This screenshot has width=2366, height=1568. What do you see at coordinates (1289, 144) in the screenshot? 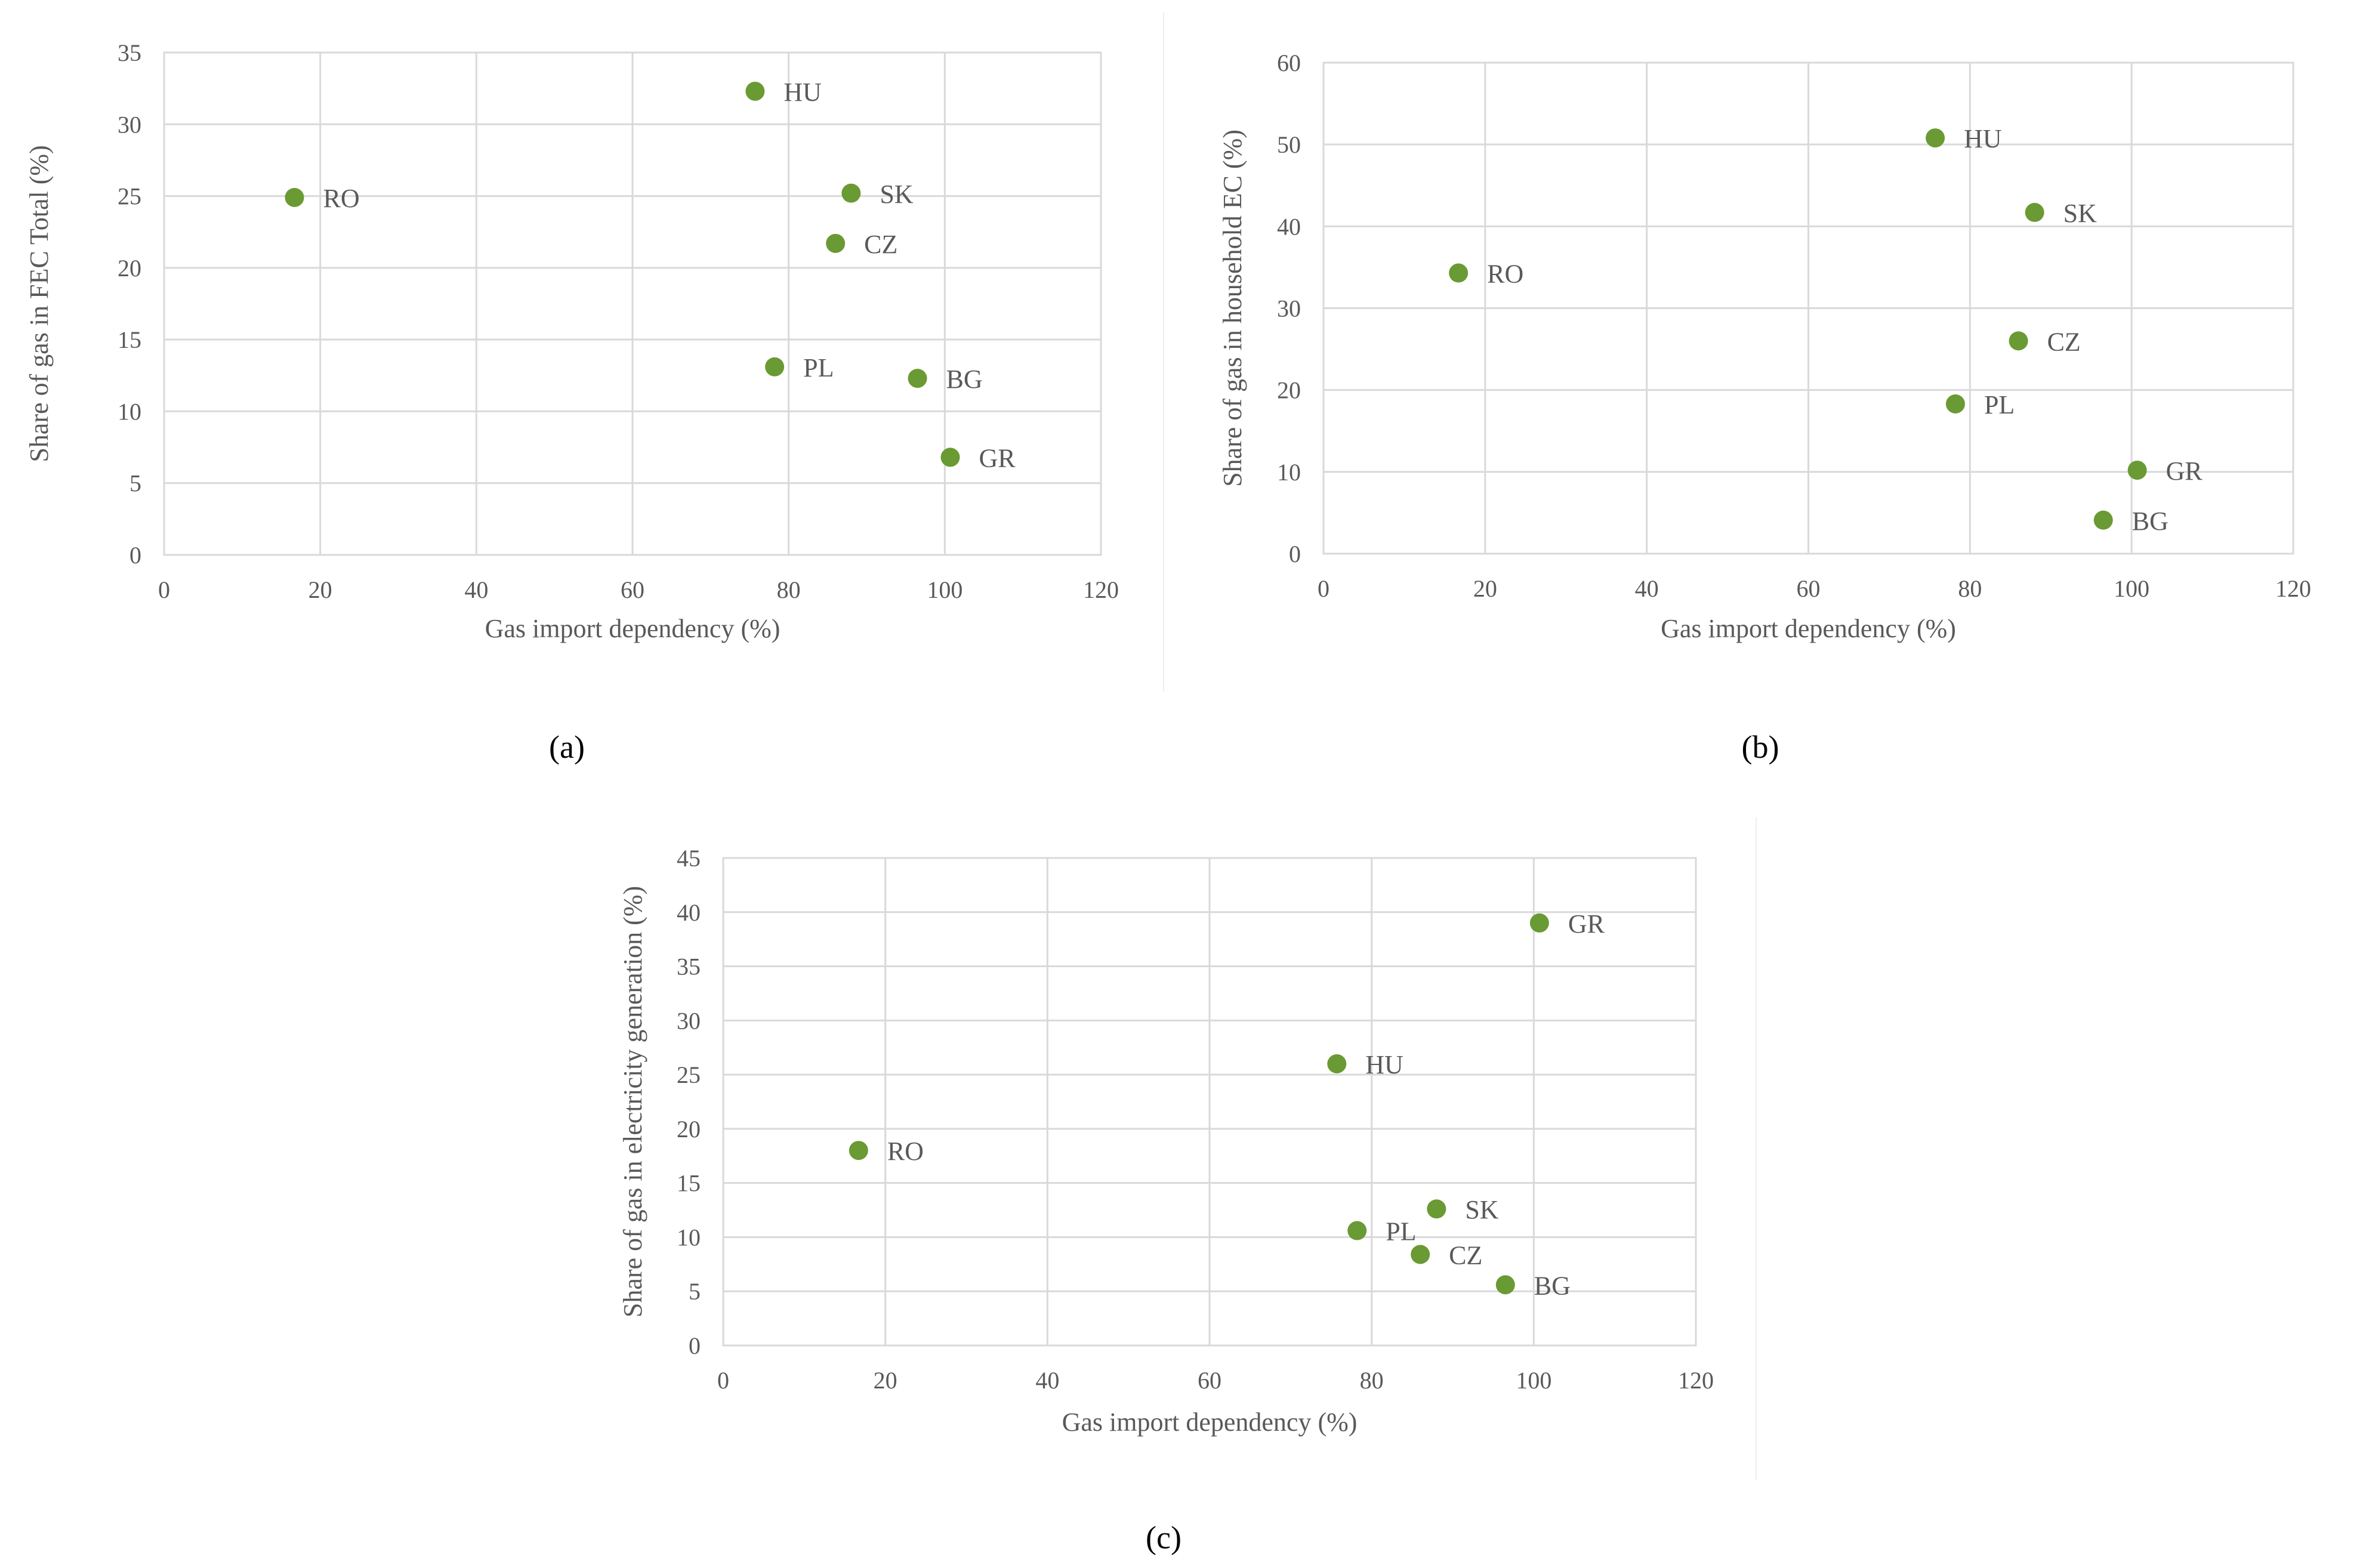
I see `y-tick-label: 50` at bounding box center [1289, 144].